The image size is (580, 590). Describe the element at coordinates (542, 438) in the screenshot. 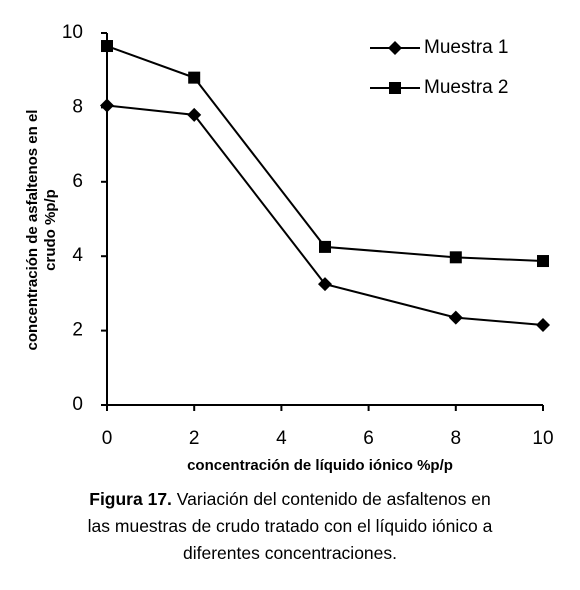

I see `x-tick-label: 10` at that location.